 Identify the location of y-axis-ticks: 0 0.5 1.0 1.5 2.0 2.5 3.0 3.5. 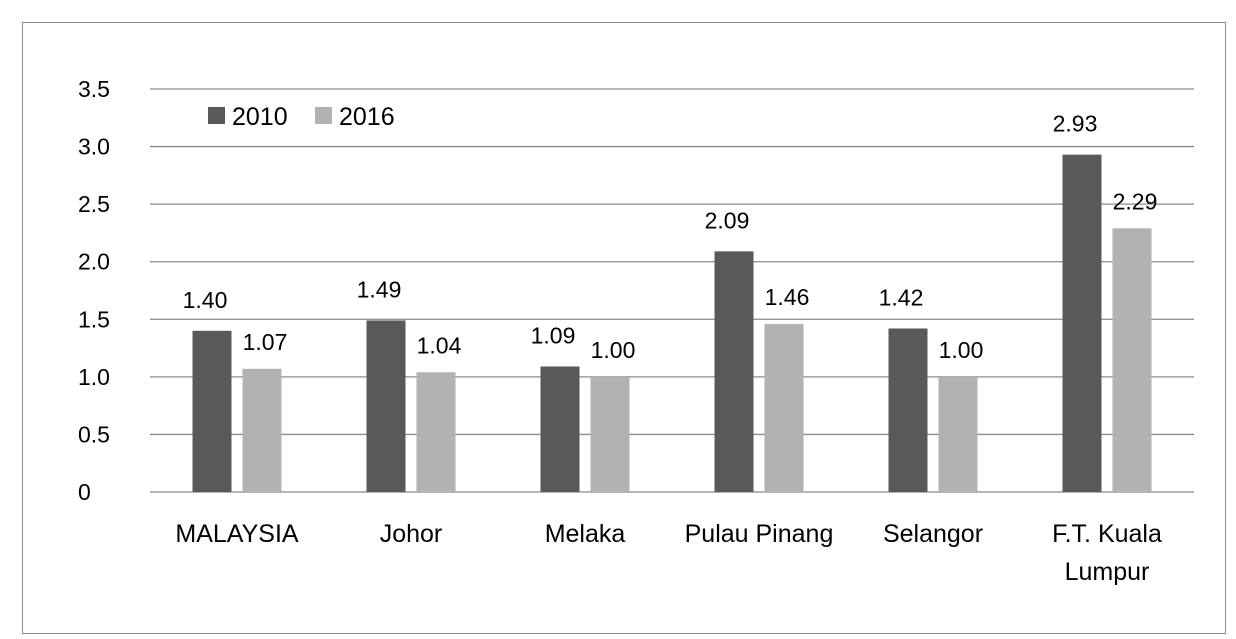
(94, 290).